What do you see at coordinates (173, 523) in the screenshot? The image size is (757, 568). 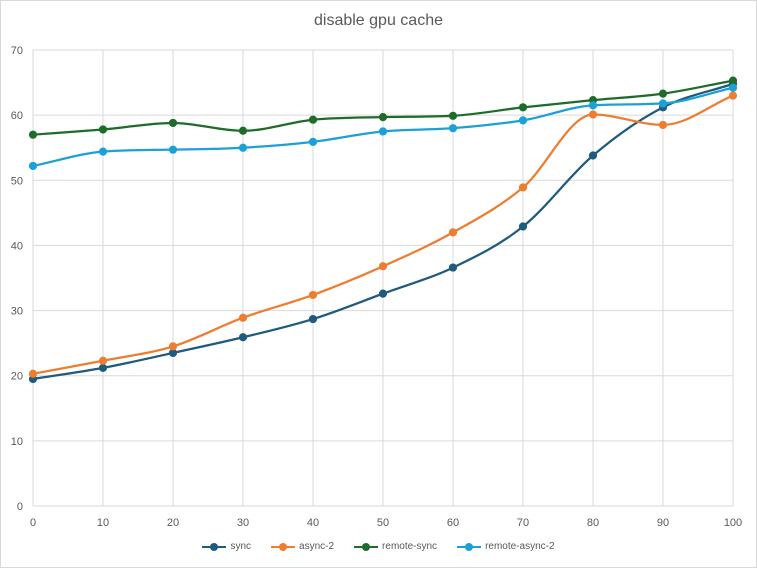 I see `x-tick-label: 20` at bounding box center [173, 523].